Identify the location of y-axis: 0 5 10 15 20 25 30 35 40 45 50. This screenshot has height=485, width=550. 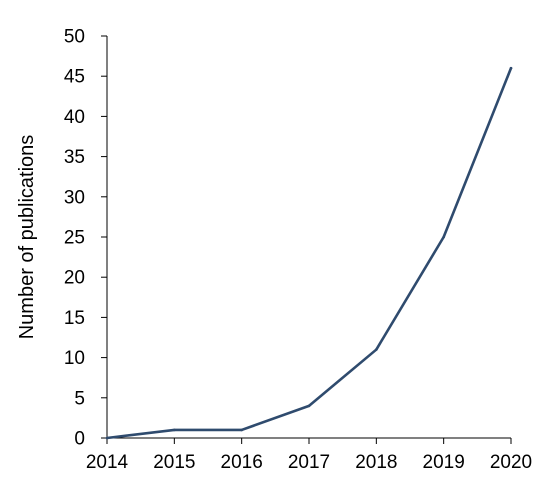
(86, 238).